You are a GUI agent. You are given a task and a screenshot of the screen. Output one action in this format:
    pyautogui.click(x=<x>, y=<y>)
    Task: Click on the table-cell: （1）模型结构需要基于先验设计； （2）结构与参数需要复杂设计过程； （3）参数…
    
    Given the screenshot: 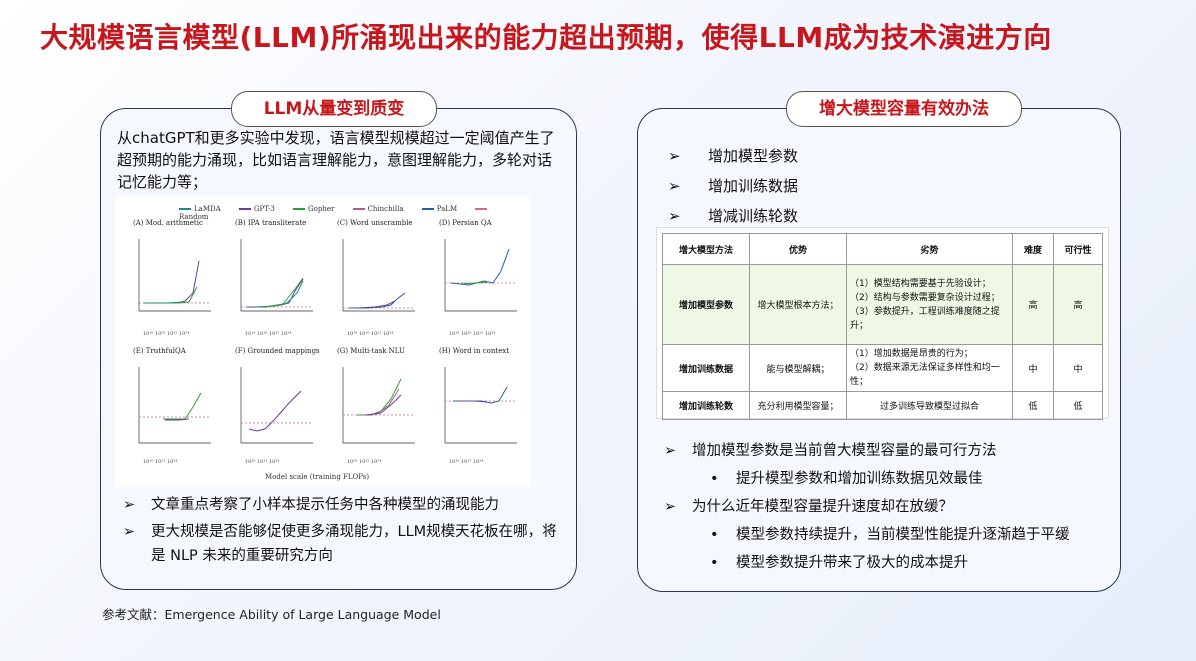 What is the action you would take?
    pyautogui.click(x=929, y=304)
    